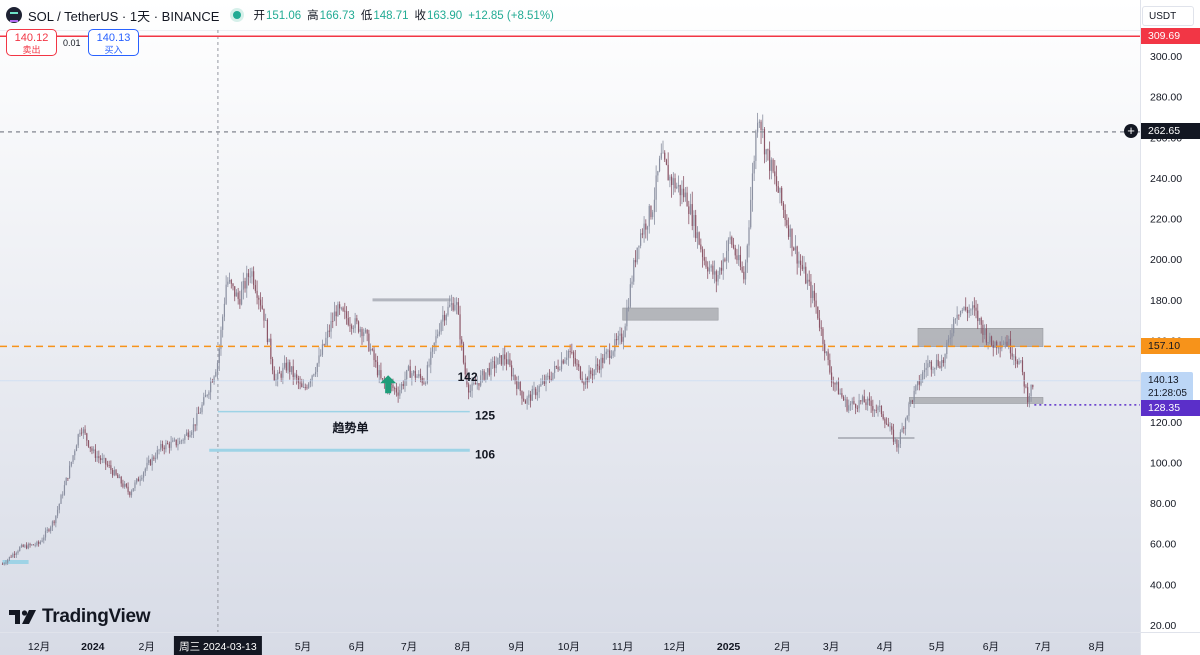 Image resolution: width=1200 pixels, height=655 pixels. I want to click on tradingview-icon, so click(22, 617).